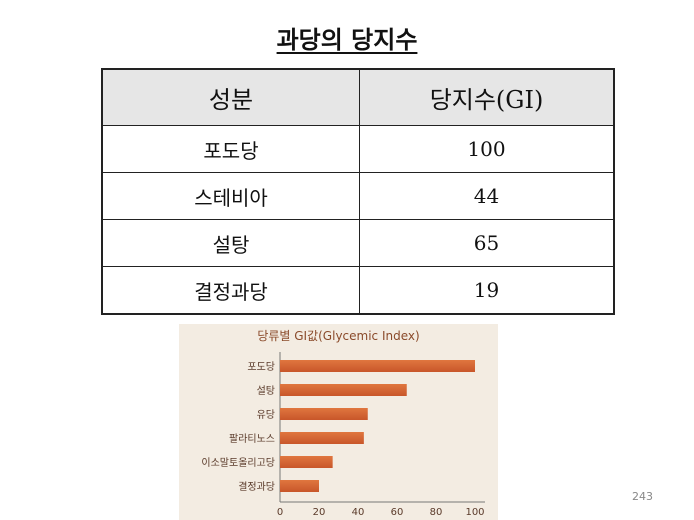 The height and width of the screenshot is (520, 694). I want to click on category-label: 팔라티노스, so click(252, 439).